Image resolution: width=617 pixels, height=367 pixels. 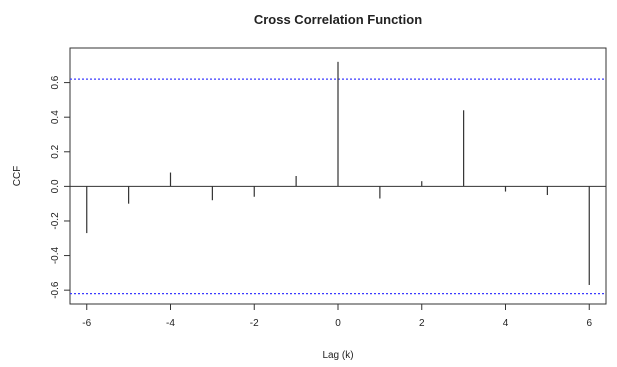 What do you see at coordinates (506, 323) in the screenshot?
I see `x-tick-label: 4` at bounding box center [506, 323].